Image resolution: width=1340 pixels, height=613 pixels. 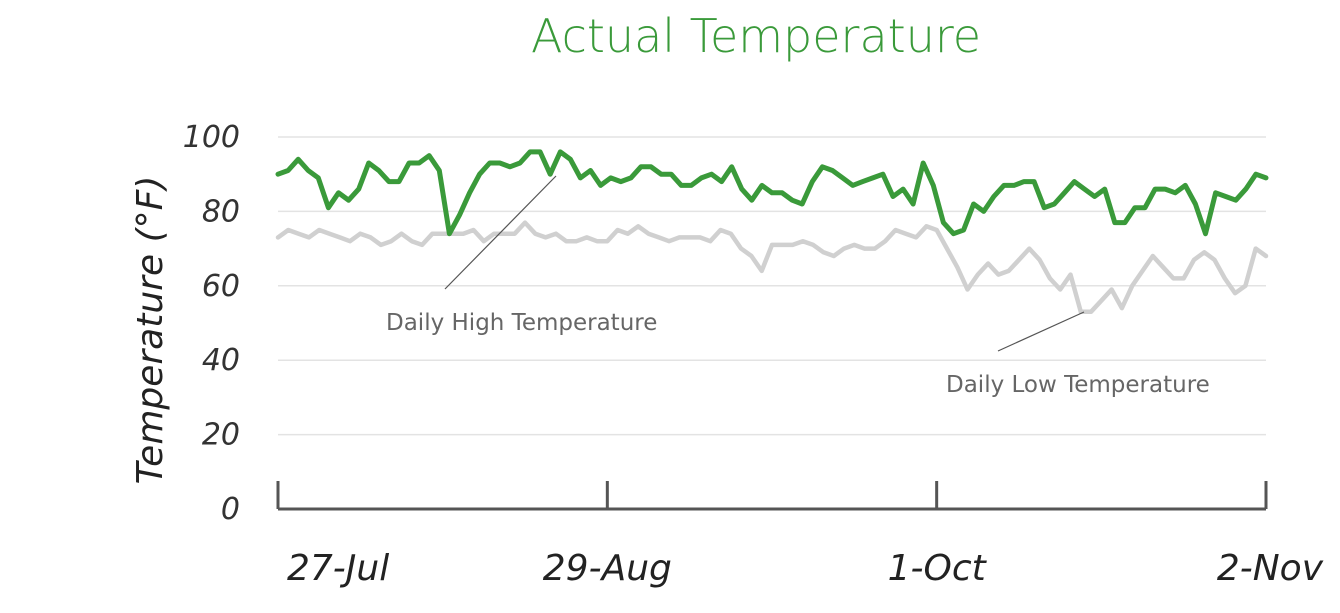 What do you see at coordinates (521, 323) in the screenshot?
I see `high-annotation-label: Daily High Temperature` at bounding box center [521, 323].